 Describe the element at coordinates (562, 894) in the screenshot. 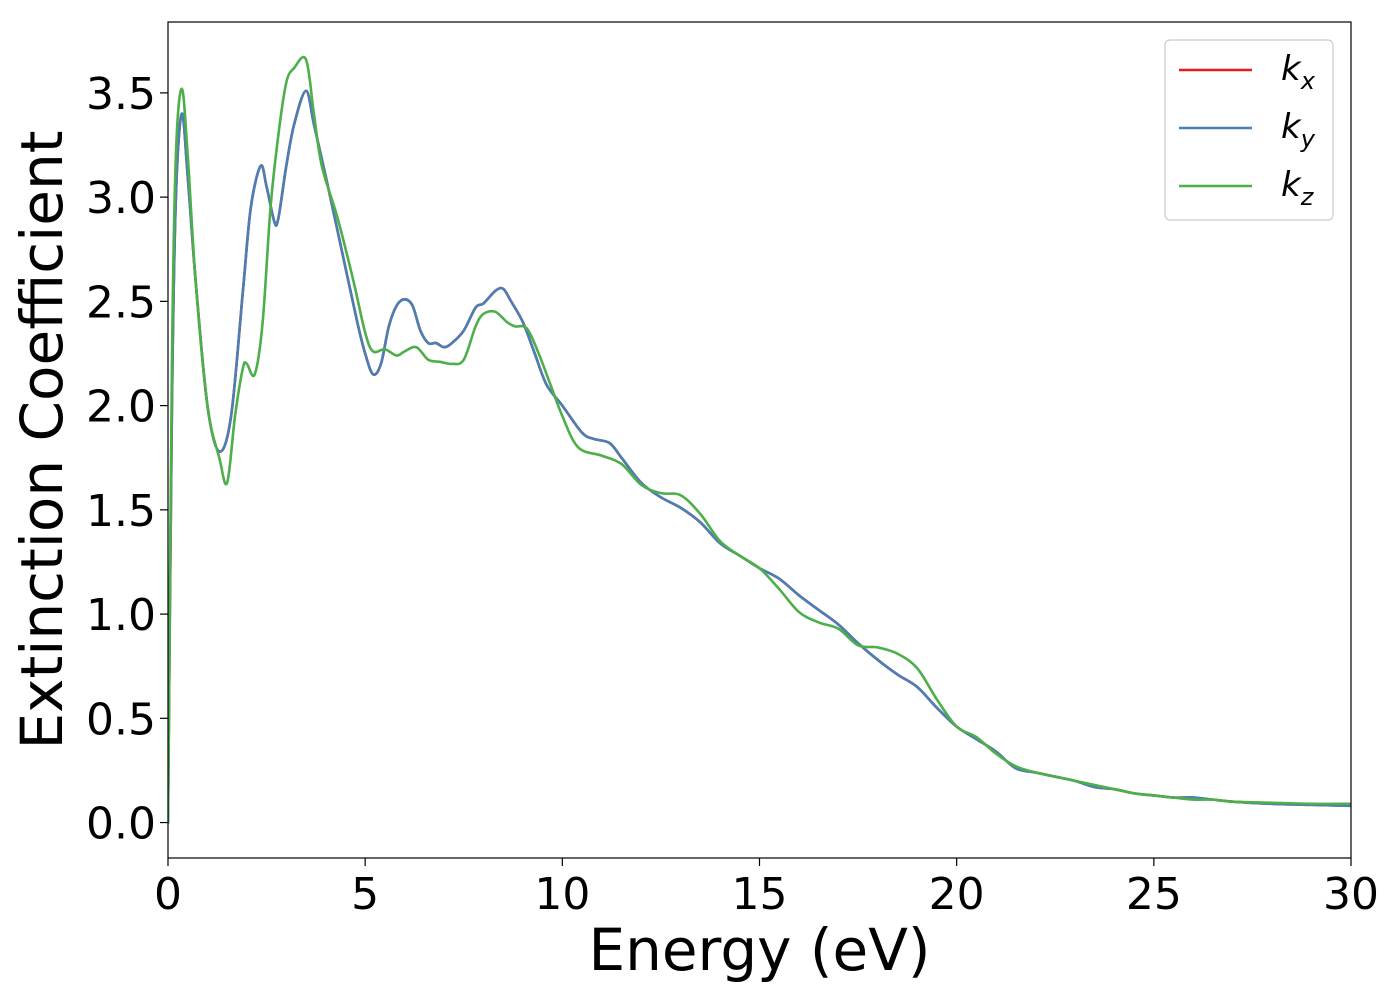

I see `x-tick-label: 10` at that location.